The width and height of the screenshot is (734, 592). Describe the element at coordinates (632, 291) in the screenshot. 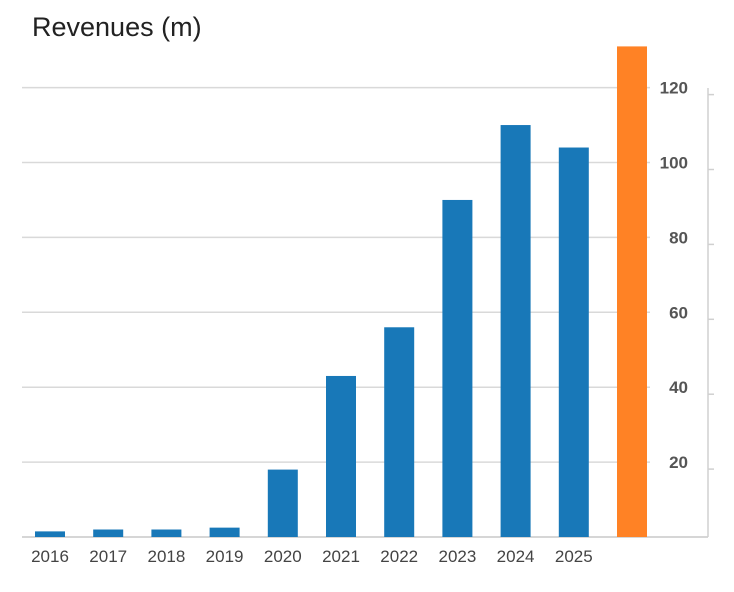

I see `bar-forecast` at that location.